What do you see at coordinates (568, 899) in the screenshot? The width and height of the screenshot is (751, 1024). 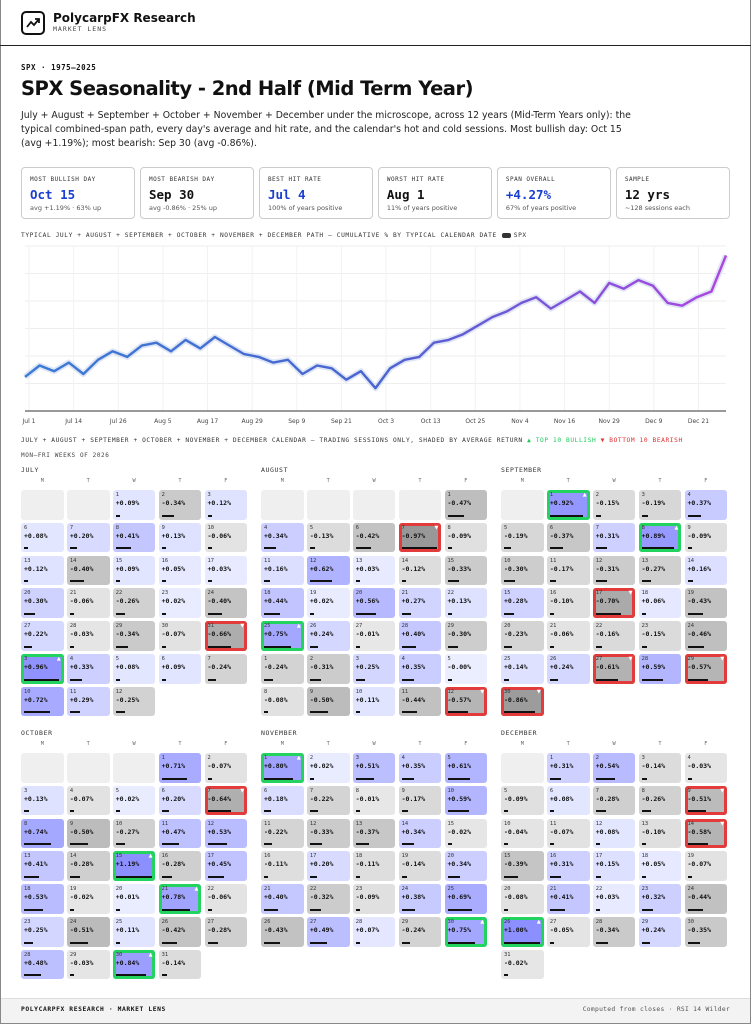 I see `day-cell: 21 +0.41%` at bounding box center [568, 899].